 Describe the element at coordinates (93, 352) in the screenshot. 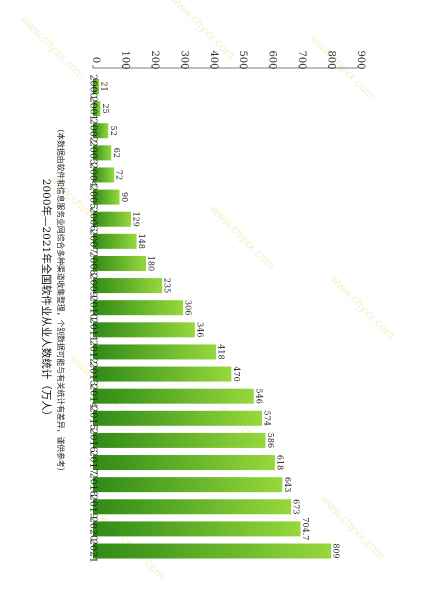

I see `category-label: 2012` at that location.